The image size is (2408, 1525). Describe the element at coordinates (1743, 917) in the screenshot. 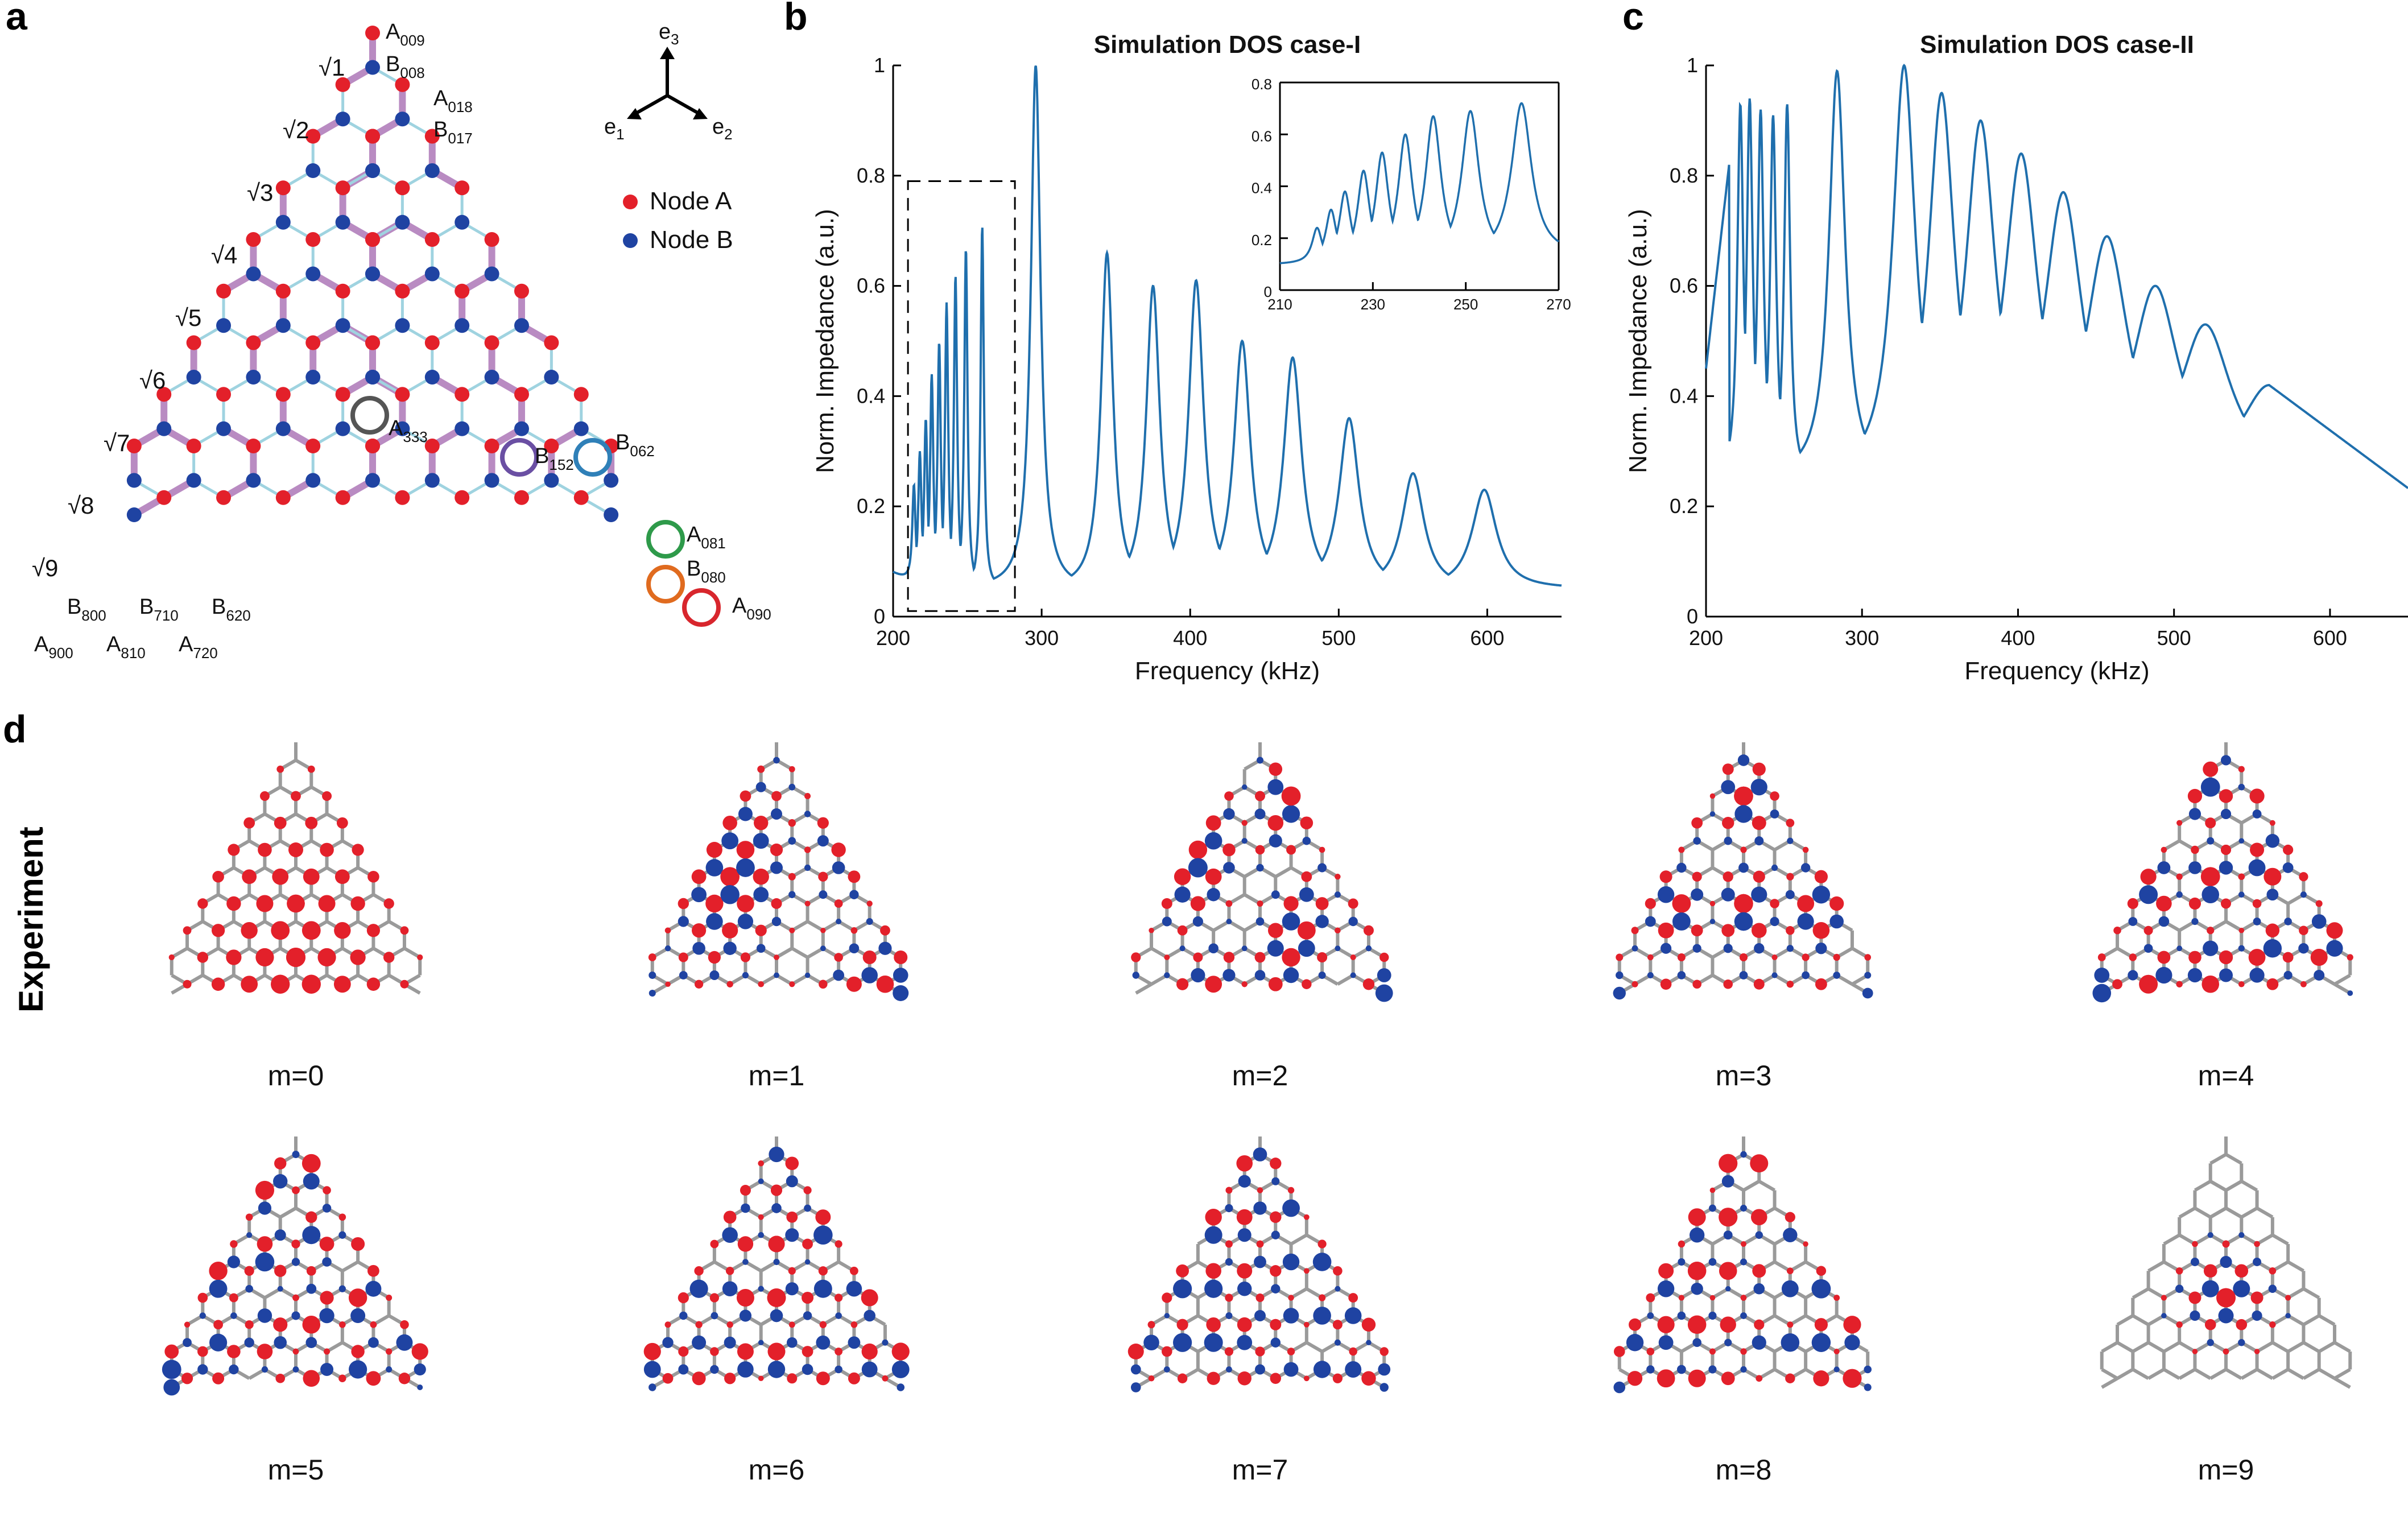

I see `mode-pattern: m=3` at that location.